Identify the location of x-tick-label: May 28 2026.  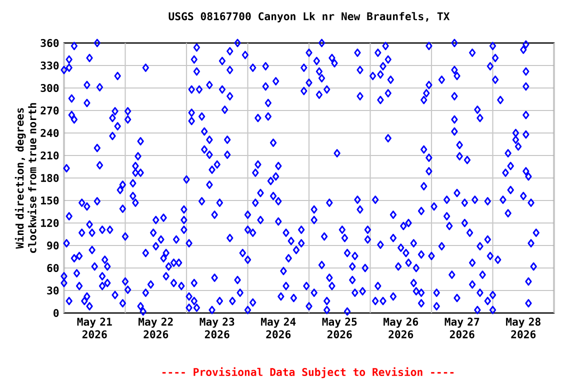
(523, 328).